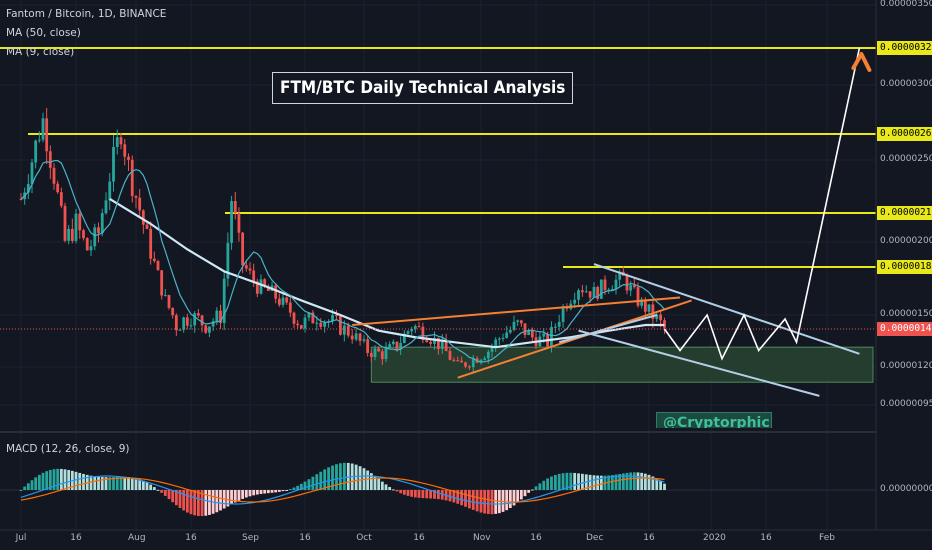  Describe the element at coordinates (574, 339) in the screenshot. I see `rising-wedge-lower` at that location.